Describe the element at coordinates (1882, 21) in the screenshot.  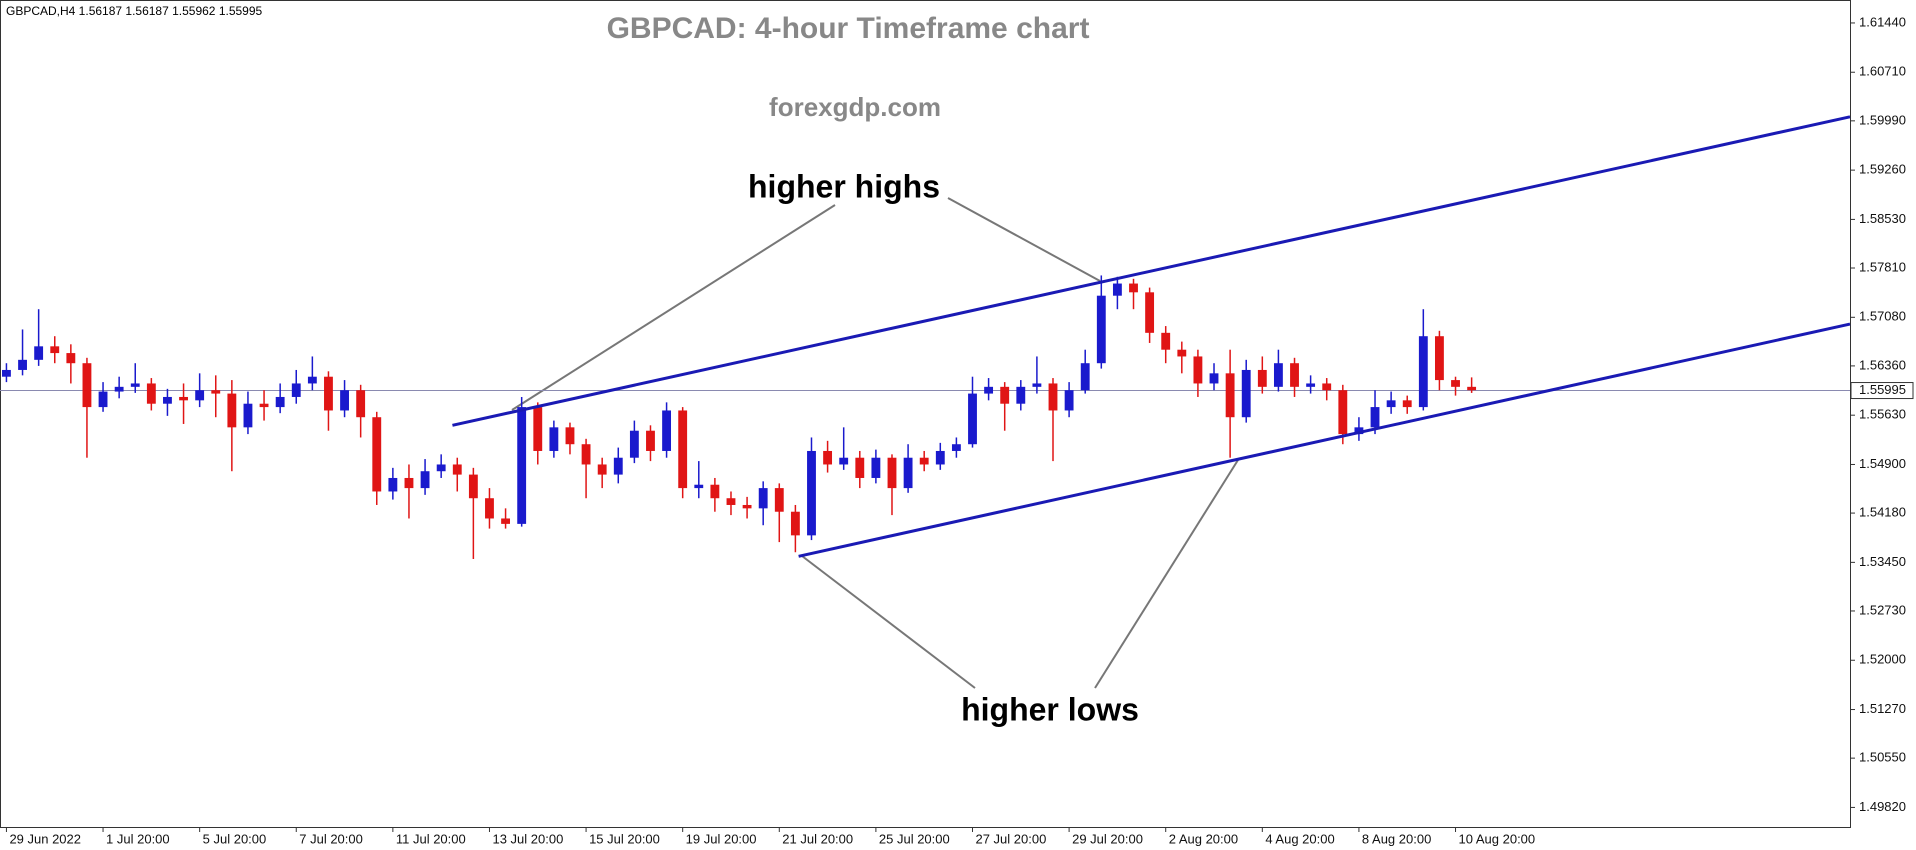
I see `y-tick-label: 1.61440` at that location.